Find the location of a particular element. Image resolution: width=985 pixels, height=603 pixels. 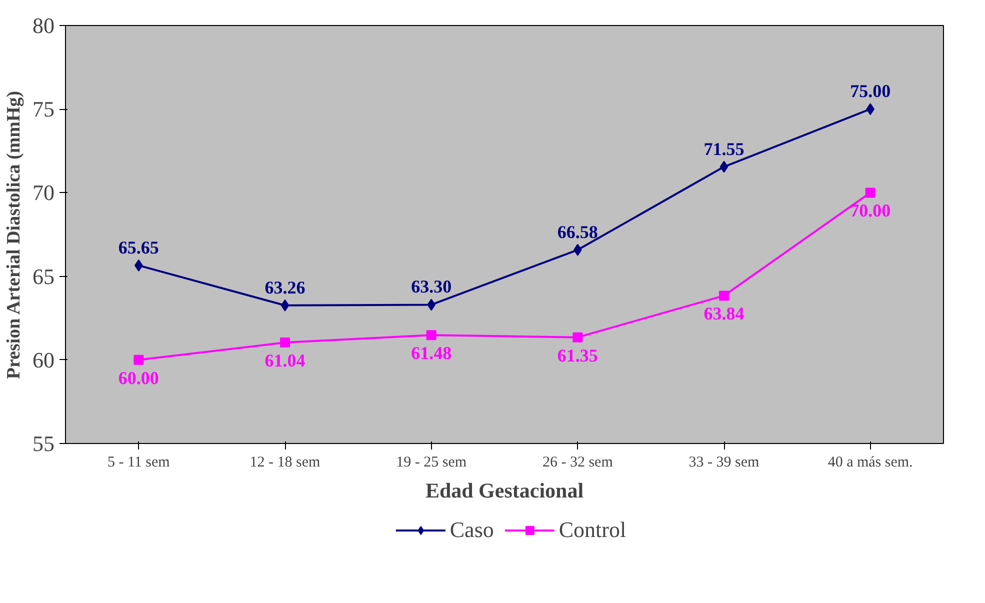

x-tick-label: 40 a más sem. is located at coordinates (870, 462).